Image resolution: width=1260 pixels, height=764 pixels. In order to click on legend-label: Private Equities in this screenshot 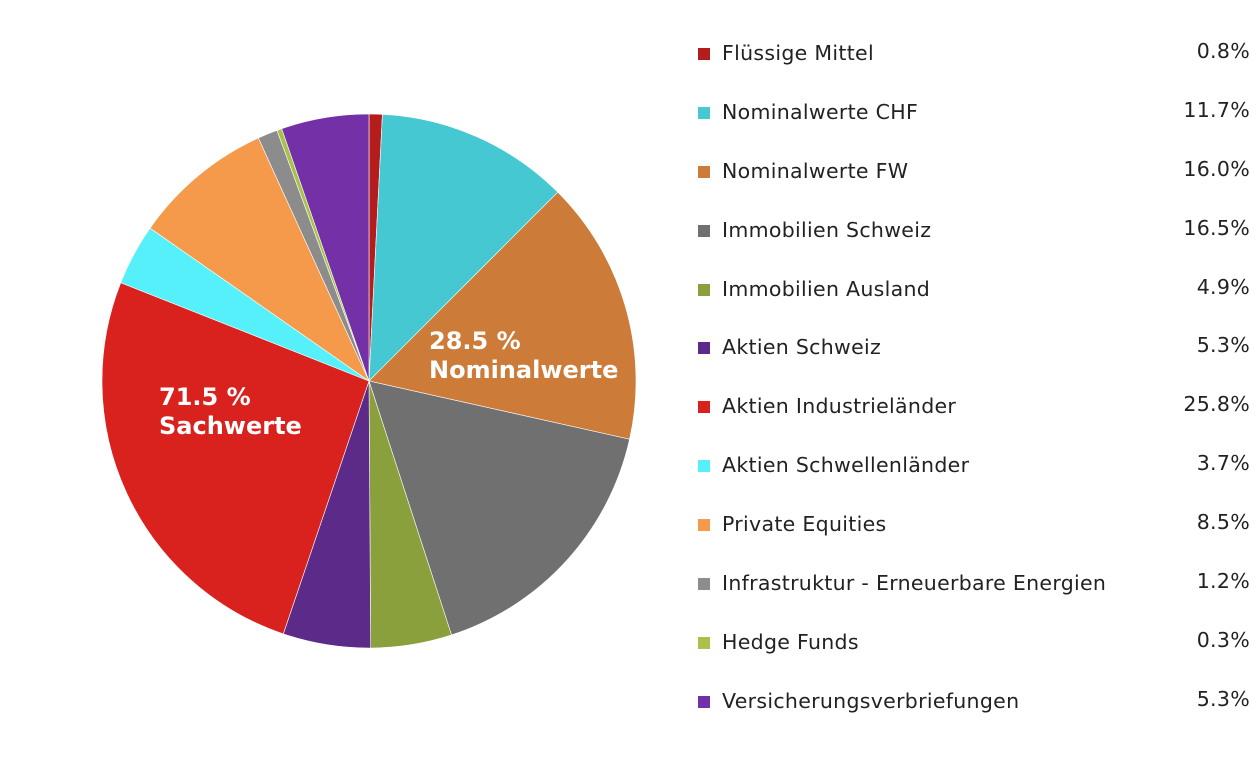, I will do `click(804, 524)`.